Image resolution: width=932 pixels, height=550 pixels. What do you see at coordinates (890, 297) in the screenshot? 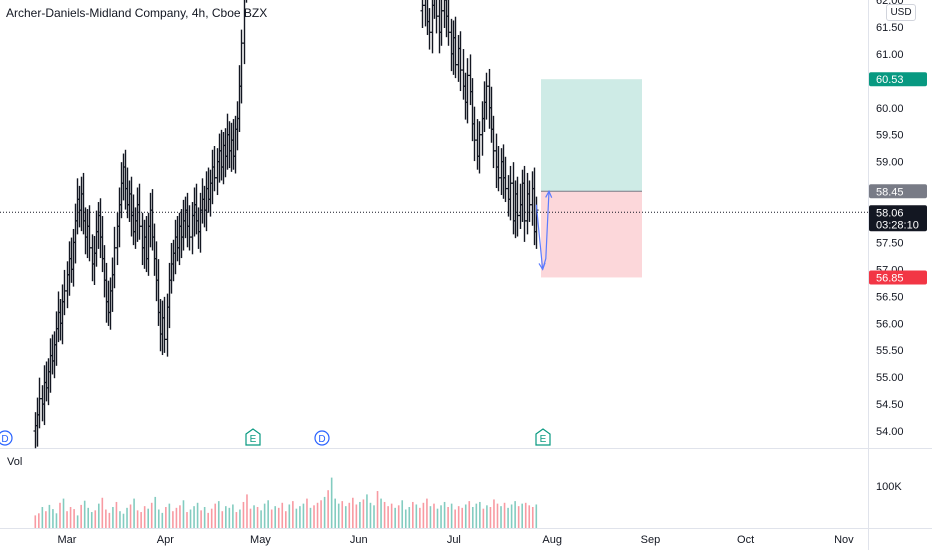
I see `price-tick-label: 56.50` at bounding box center [890, 297].